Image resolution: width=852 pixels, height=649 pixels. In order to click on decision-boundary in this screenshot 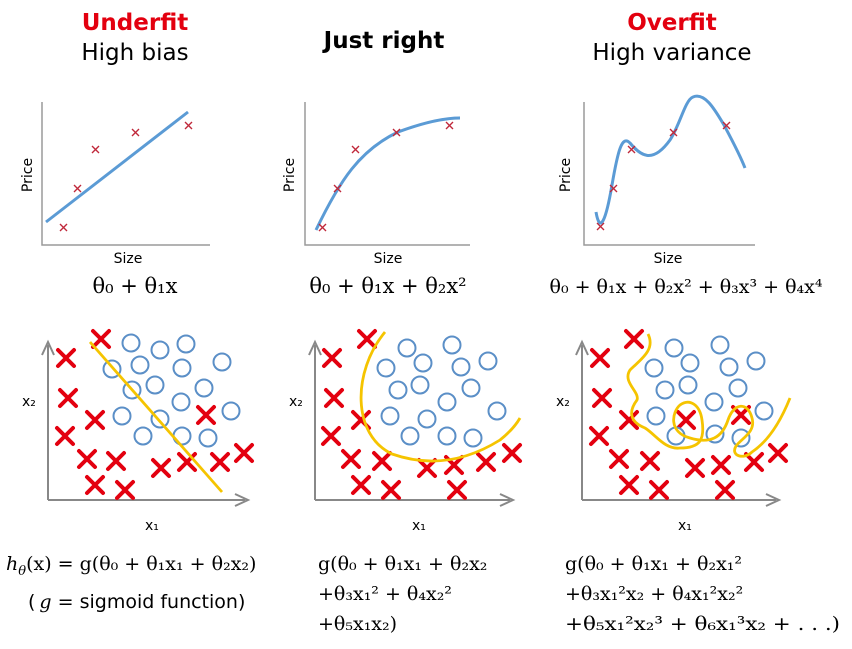, I will do `click(156, 417)`.